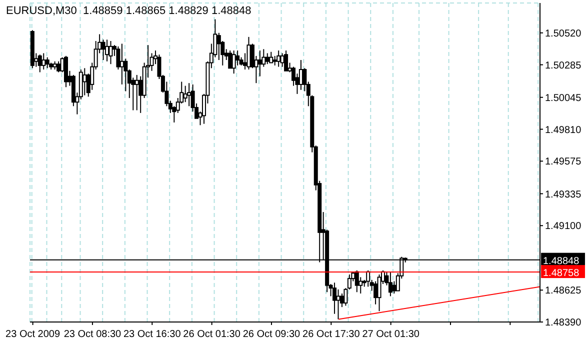 This screenshot has height=340, width=586. I want to click on y-tick-label: 1.48390, so click(563, 323).